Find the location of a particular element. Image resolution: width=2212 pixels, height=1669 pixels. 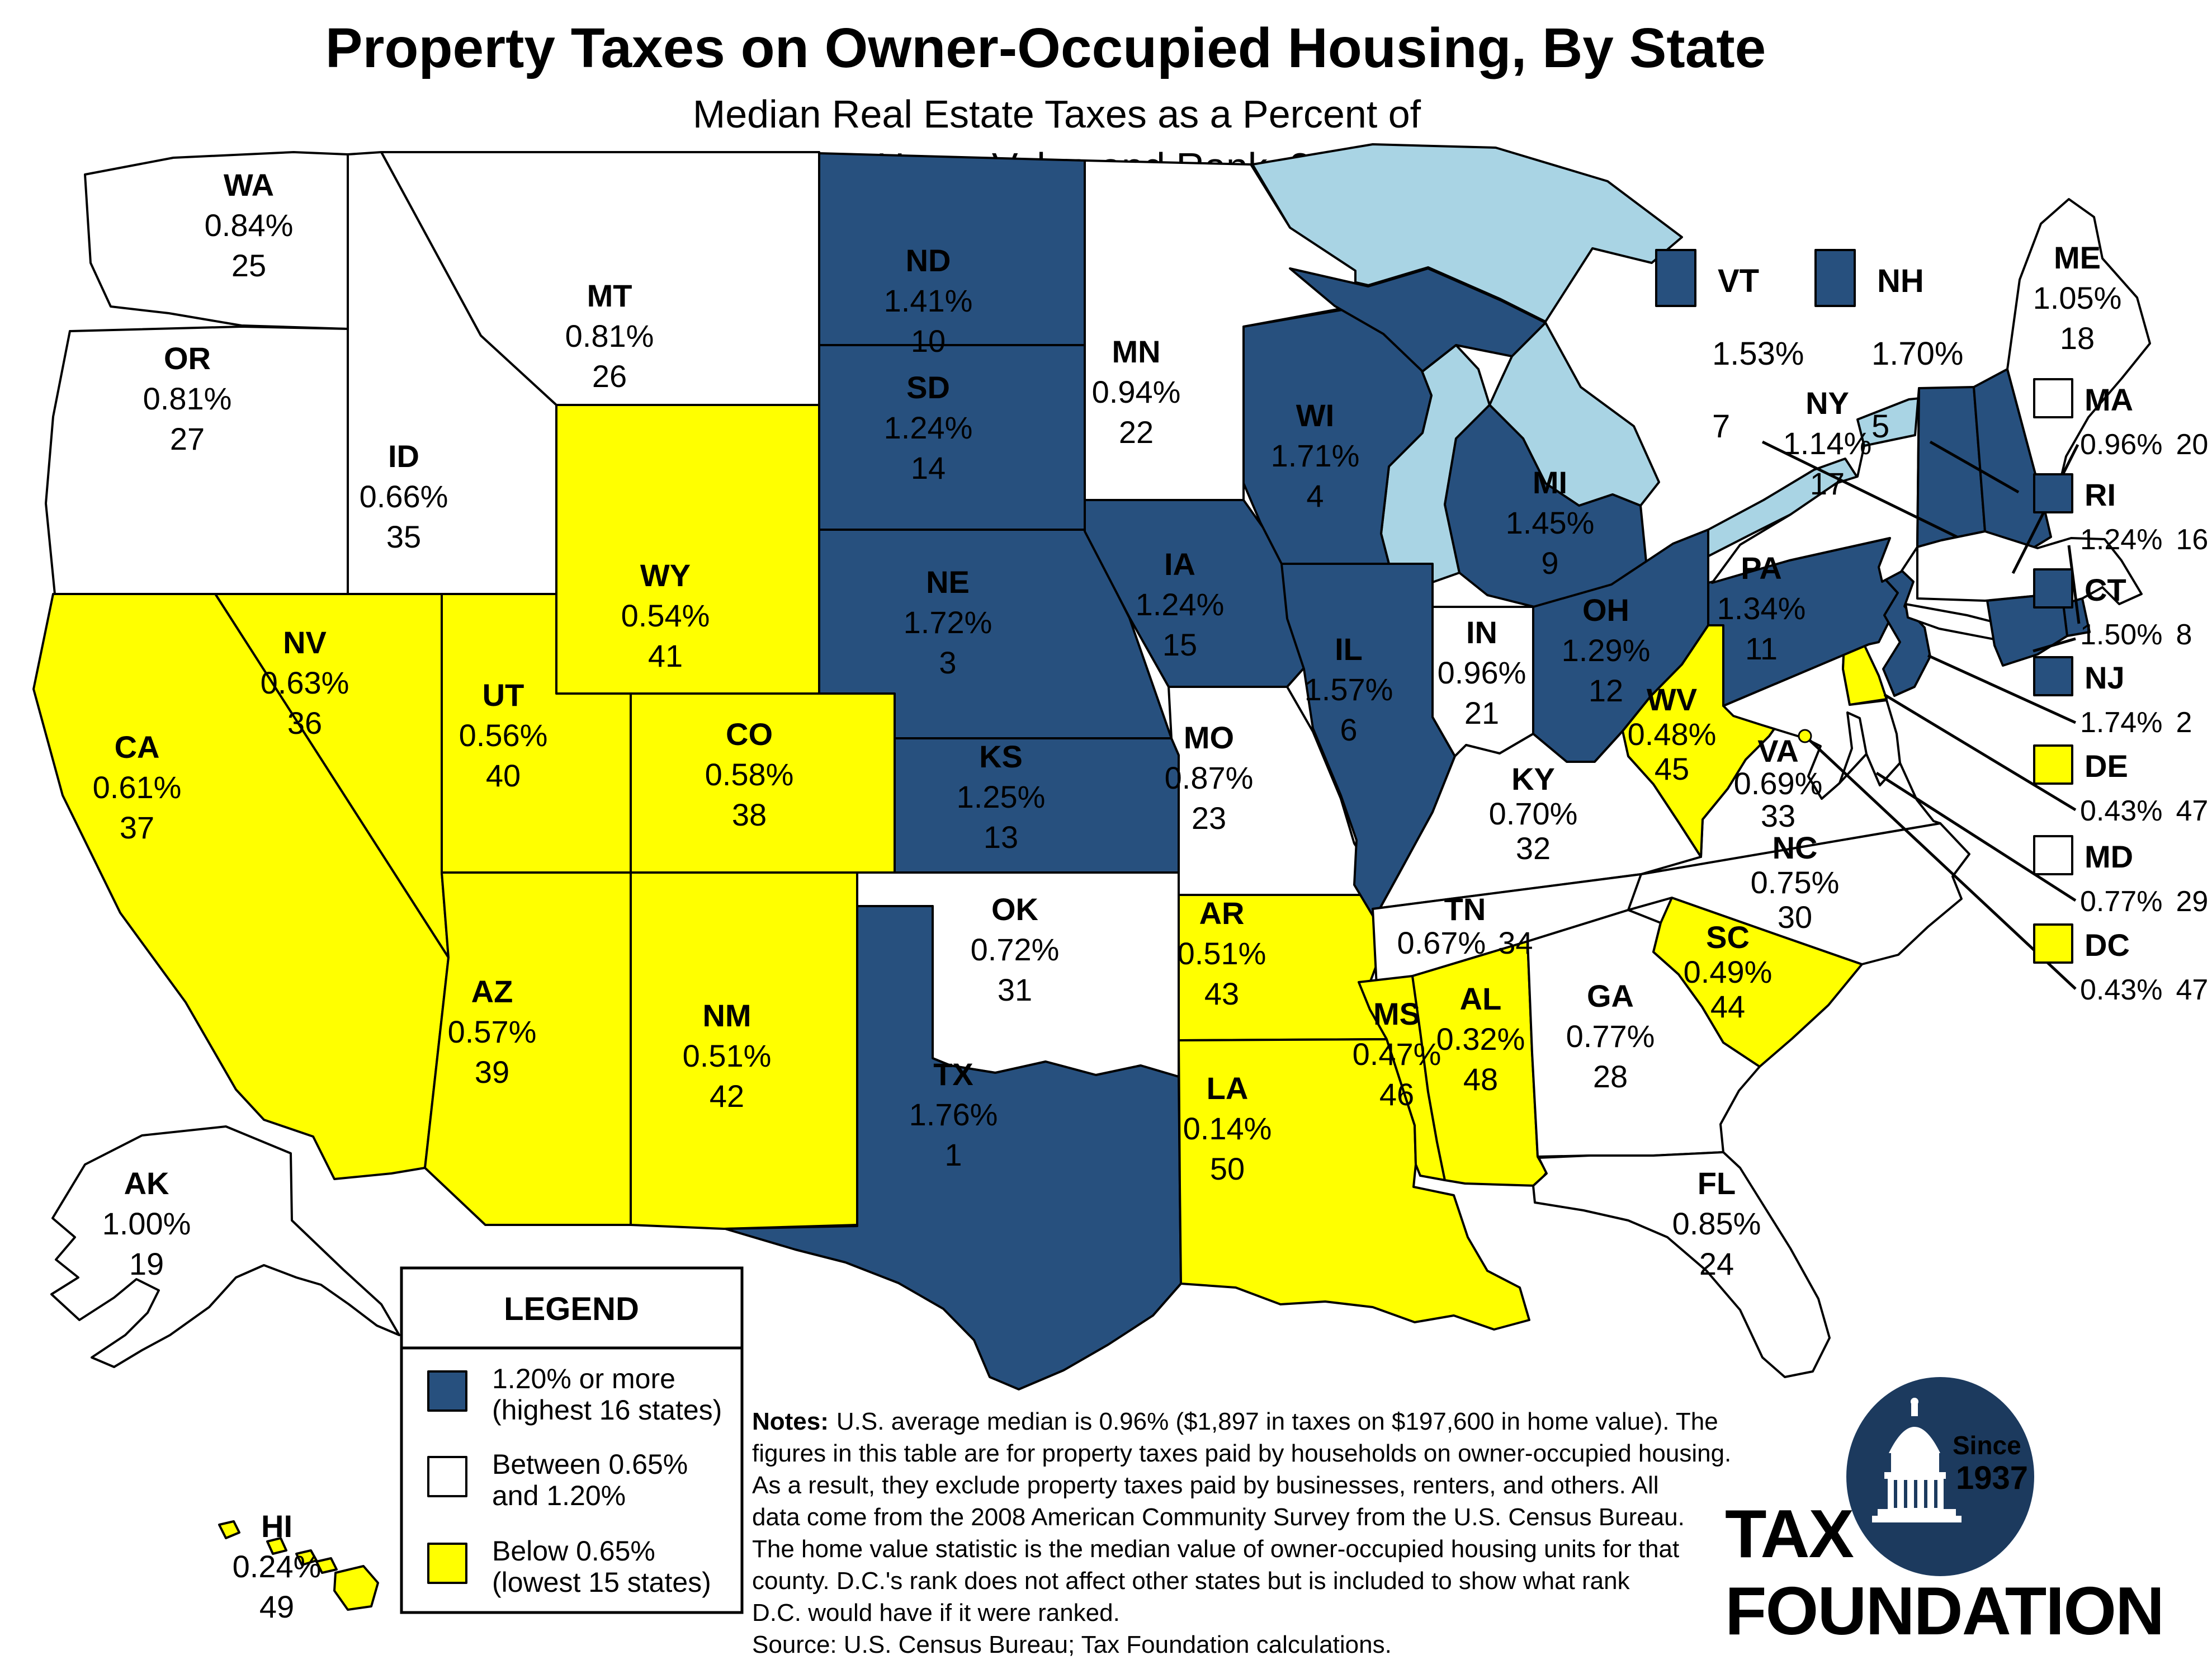

dc-abbr: DC is located at coordinates (2107, 945).